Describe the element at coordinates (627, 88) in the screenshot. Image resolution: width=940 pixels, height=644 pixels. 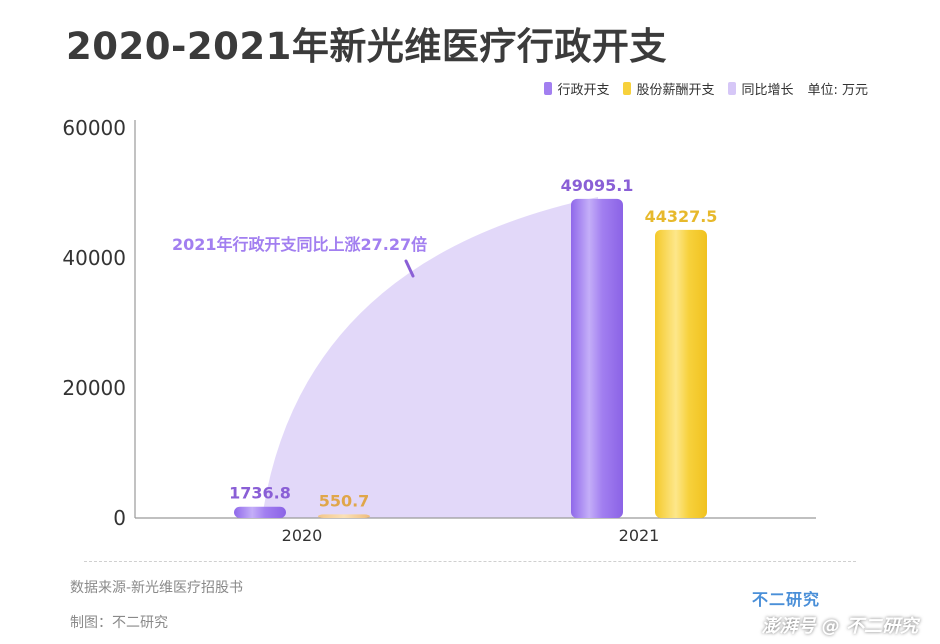
I see `legend-swatch-share` at that location.